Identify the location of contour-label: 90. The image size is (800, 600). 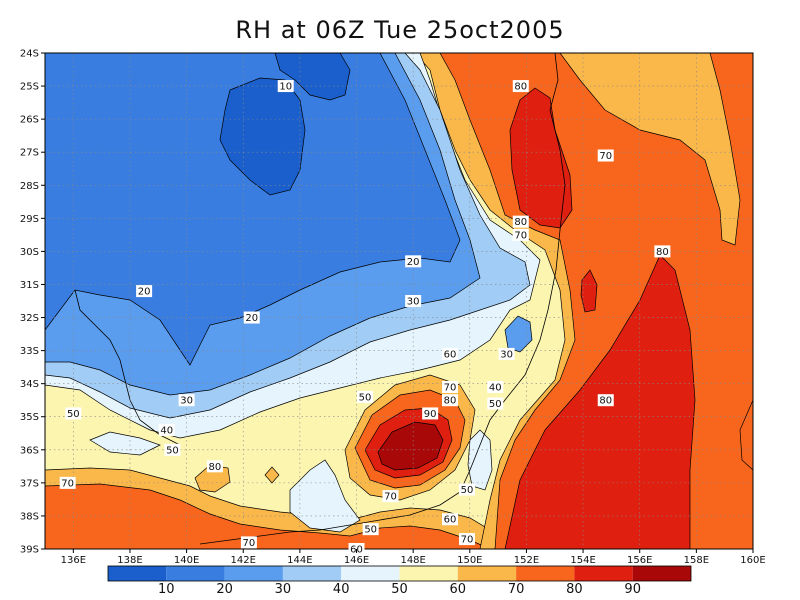
(430, 413).